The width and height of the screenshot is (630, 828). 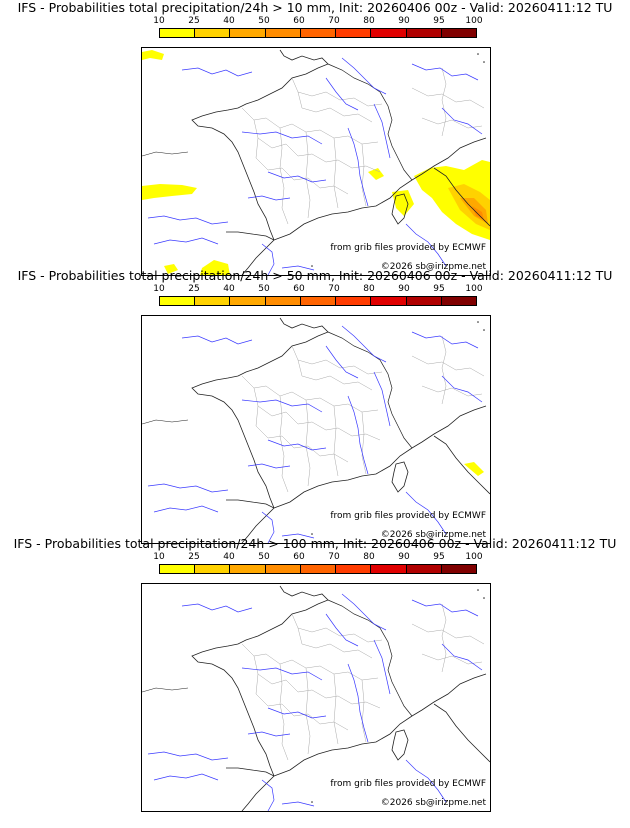 I want to click on precip-area-iberia-west, so click(x=171, y=269).